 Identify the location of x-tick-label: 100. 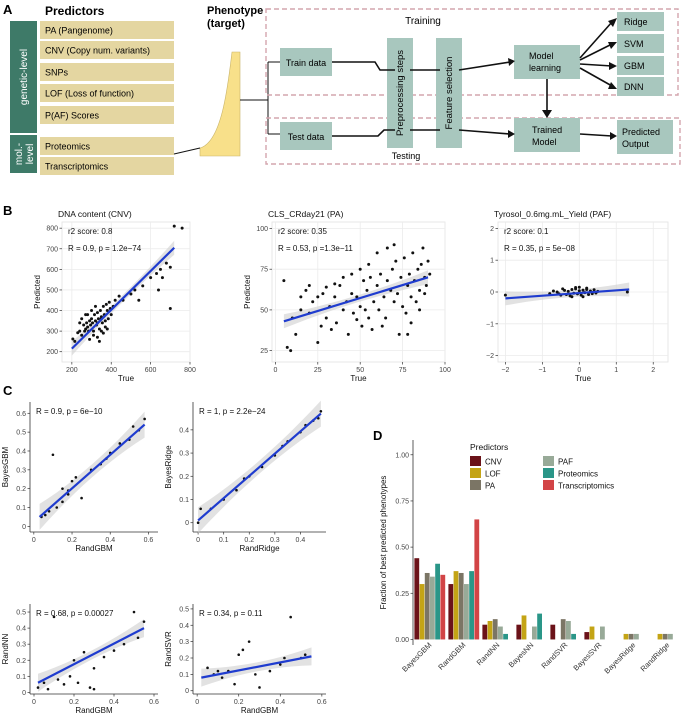
(445, 370).